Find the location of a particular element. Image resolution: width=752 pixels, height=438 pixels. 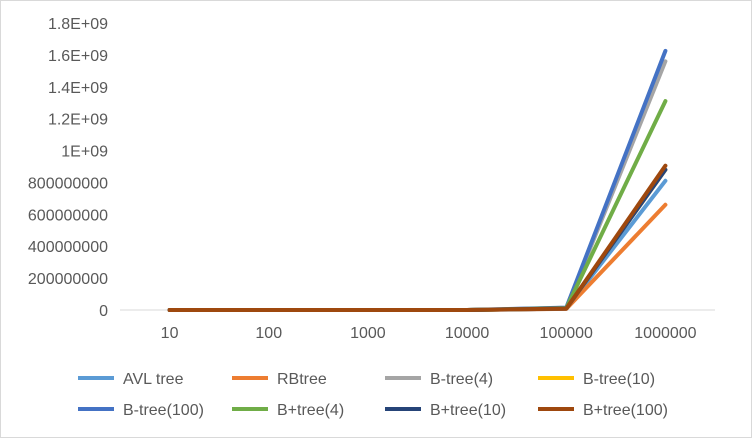

legend-entry: B-tree(10) is located at coordinates (596, 379).